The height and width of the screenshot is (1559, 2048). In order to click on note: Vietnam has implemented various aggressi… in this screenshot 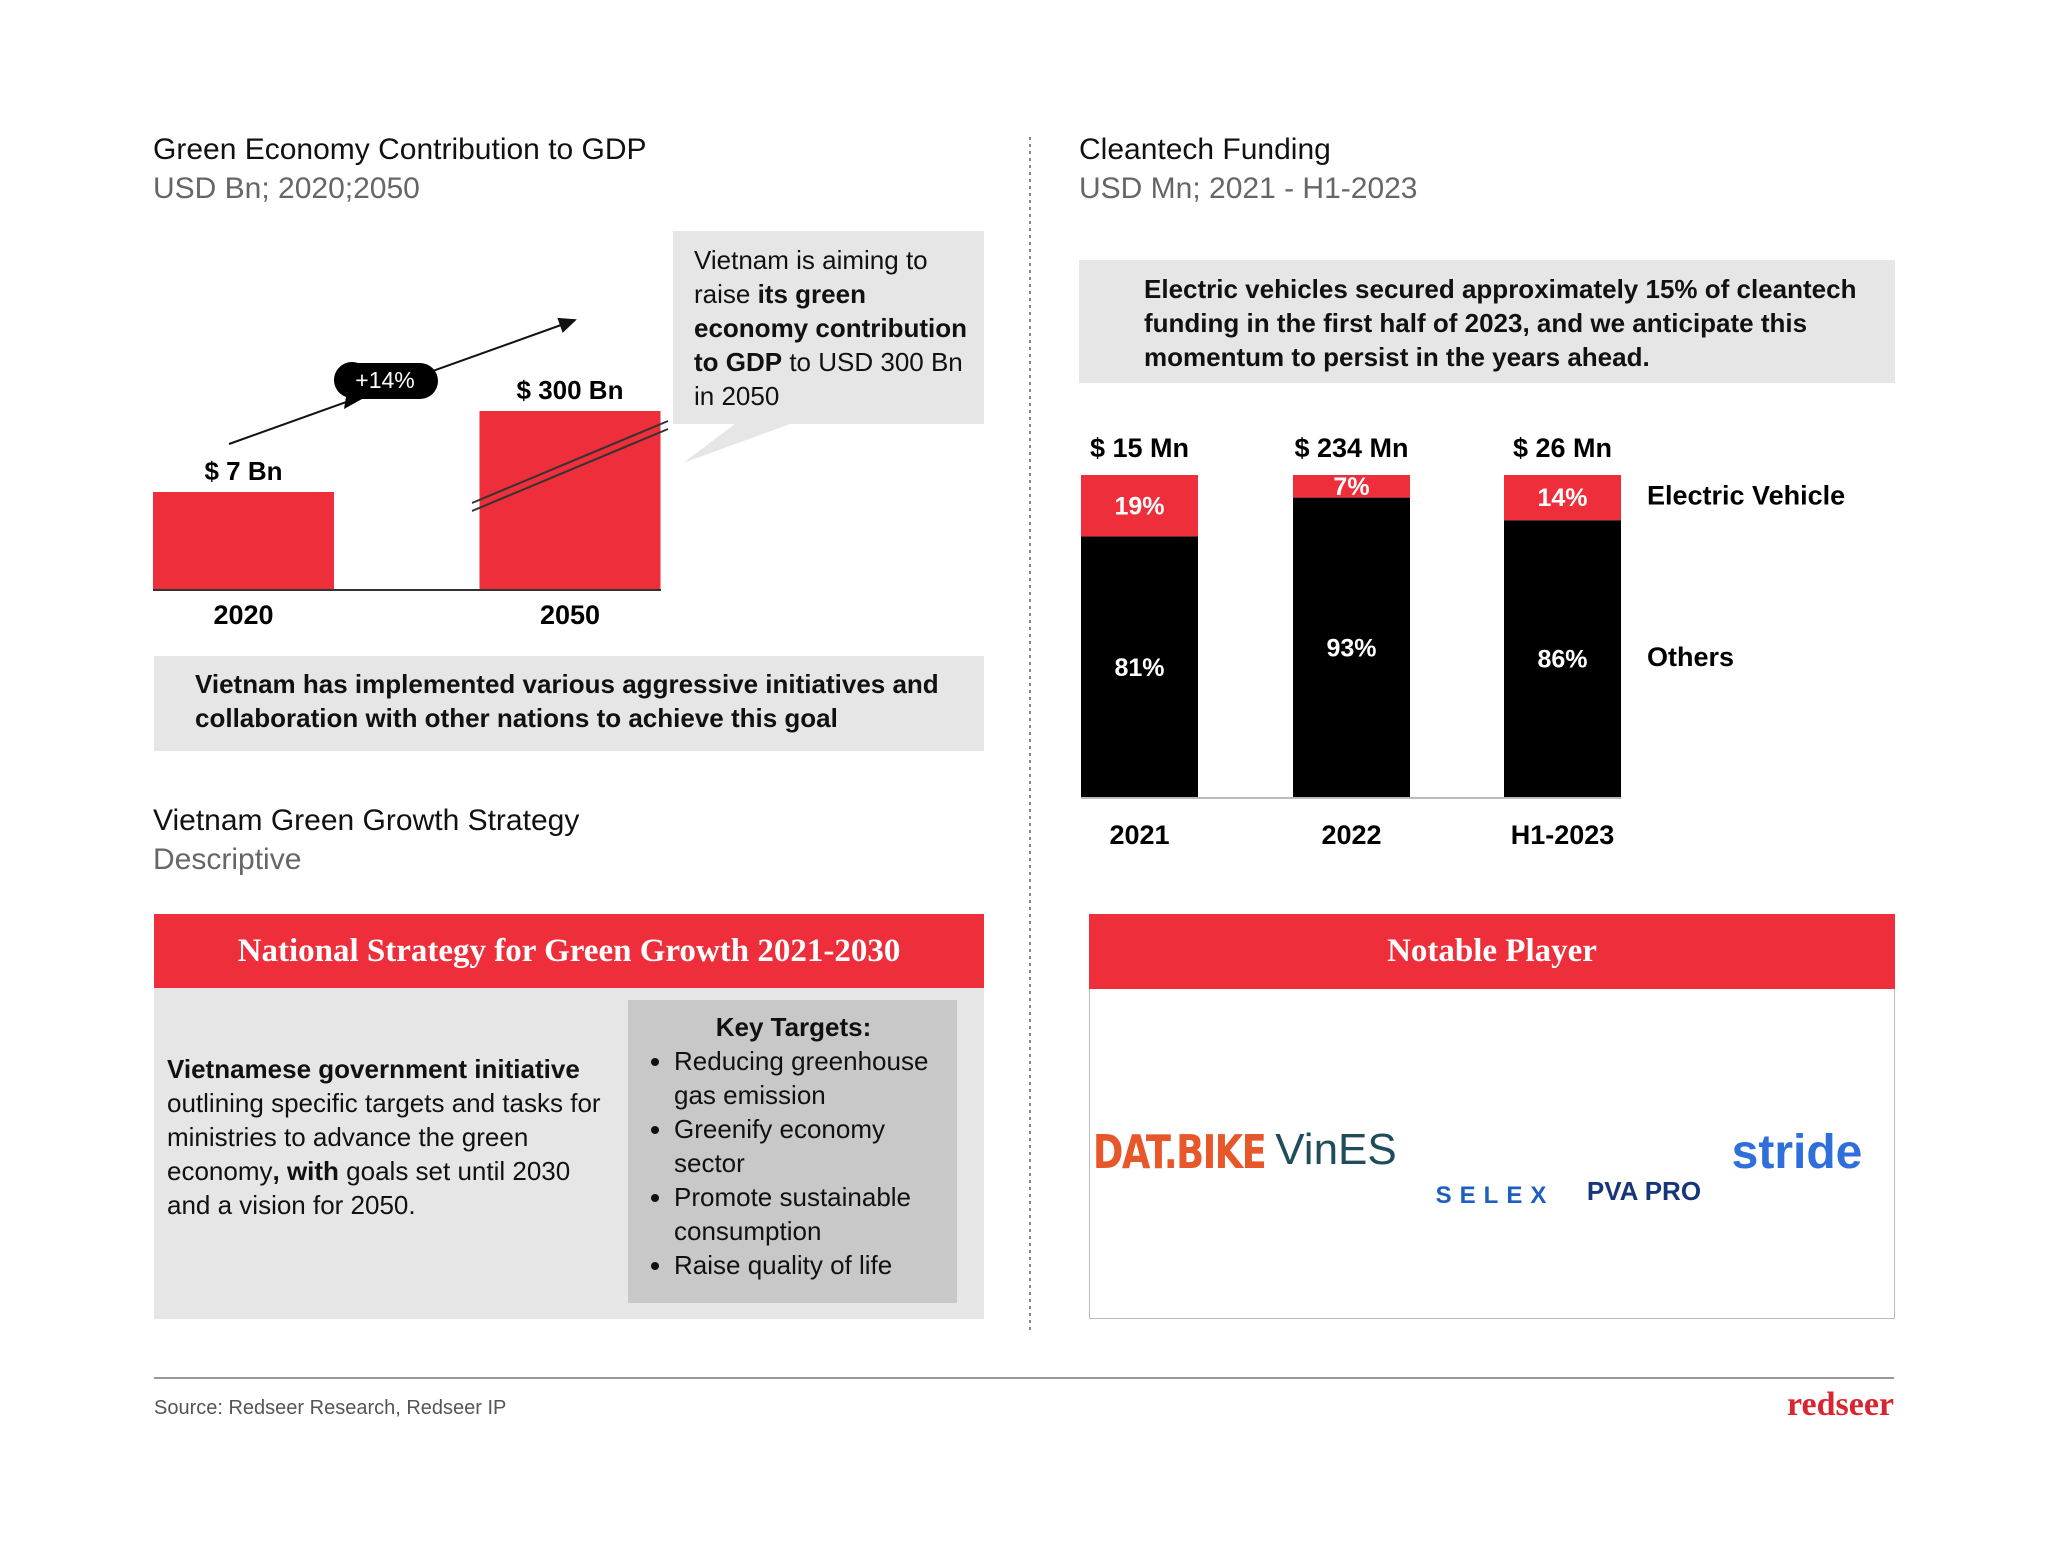, I will do `click(569, 703)`.